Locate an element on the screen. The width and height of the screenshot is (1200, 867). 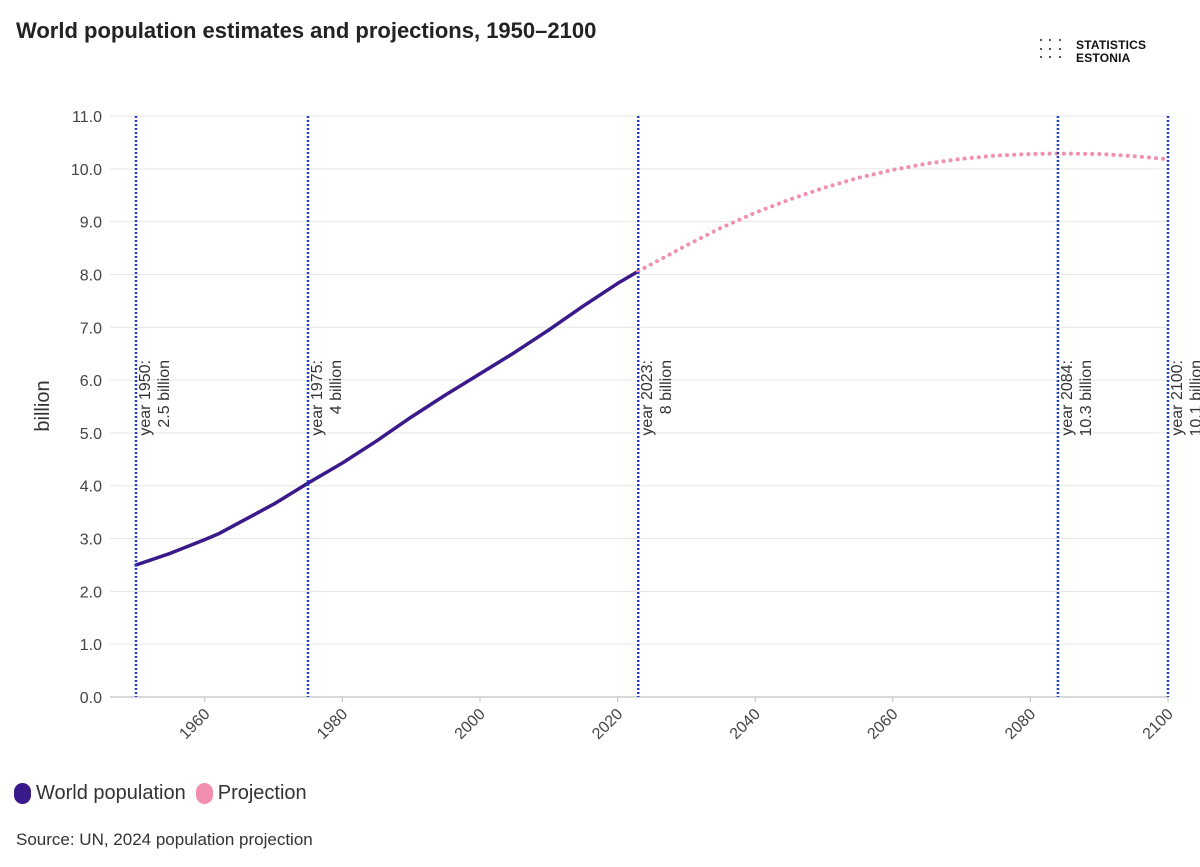
y-tick-label: 5.0 is located at coordinates (91, 434).